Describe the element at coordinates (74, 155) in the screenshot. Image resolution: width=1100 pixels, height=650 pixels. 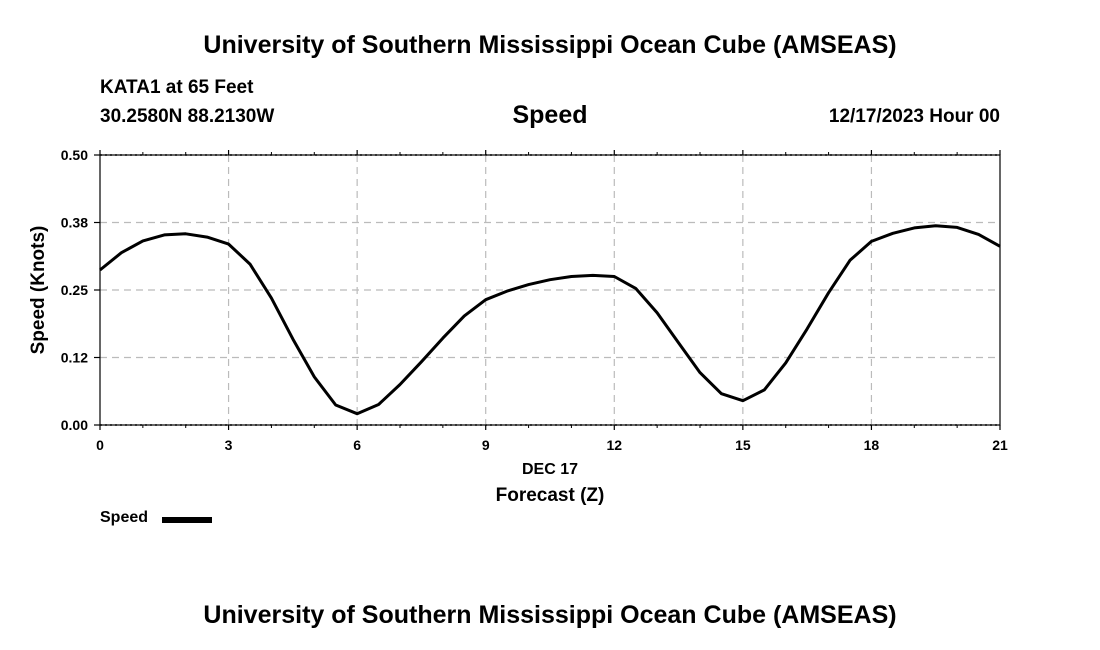
I see `y-tick-label: 0.50` at that location.